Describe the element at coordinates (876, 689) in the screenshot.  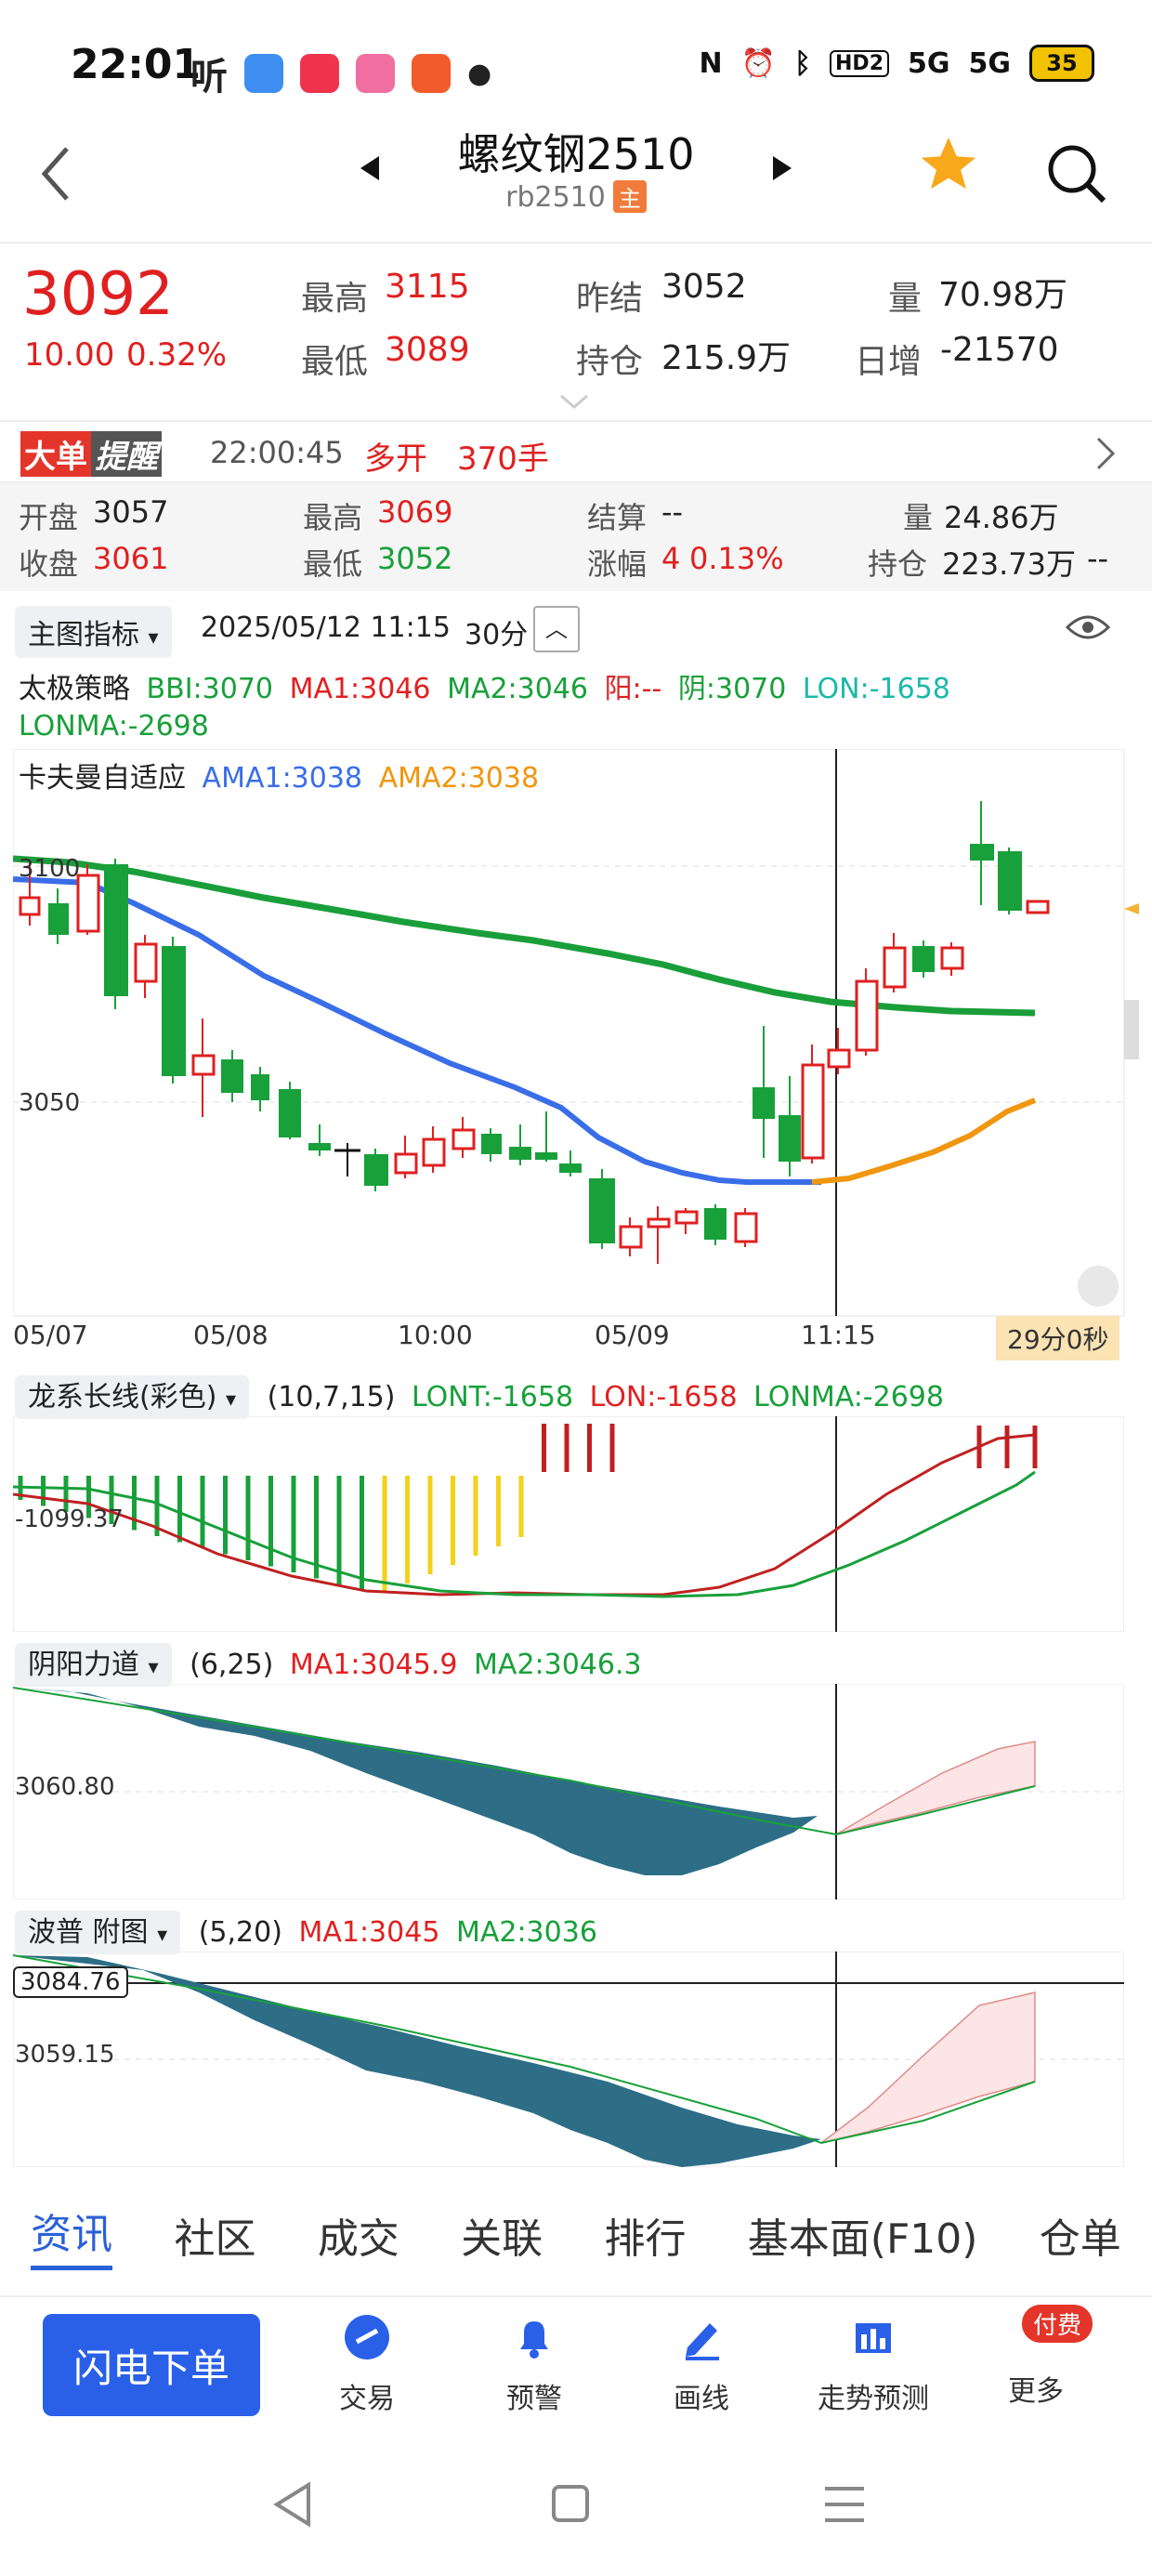
I see `lon-value: LON:-1658` at that location.